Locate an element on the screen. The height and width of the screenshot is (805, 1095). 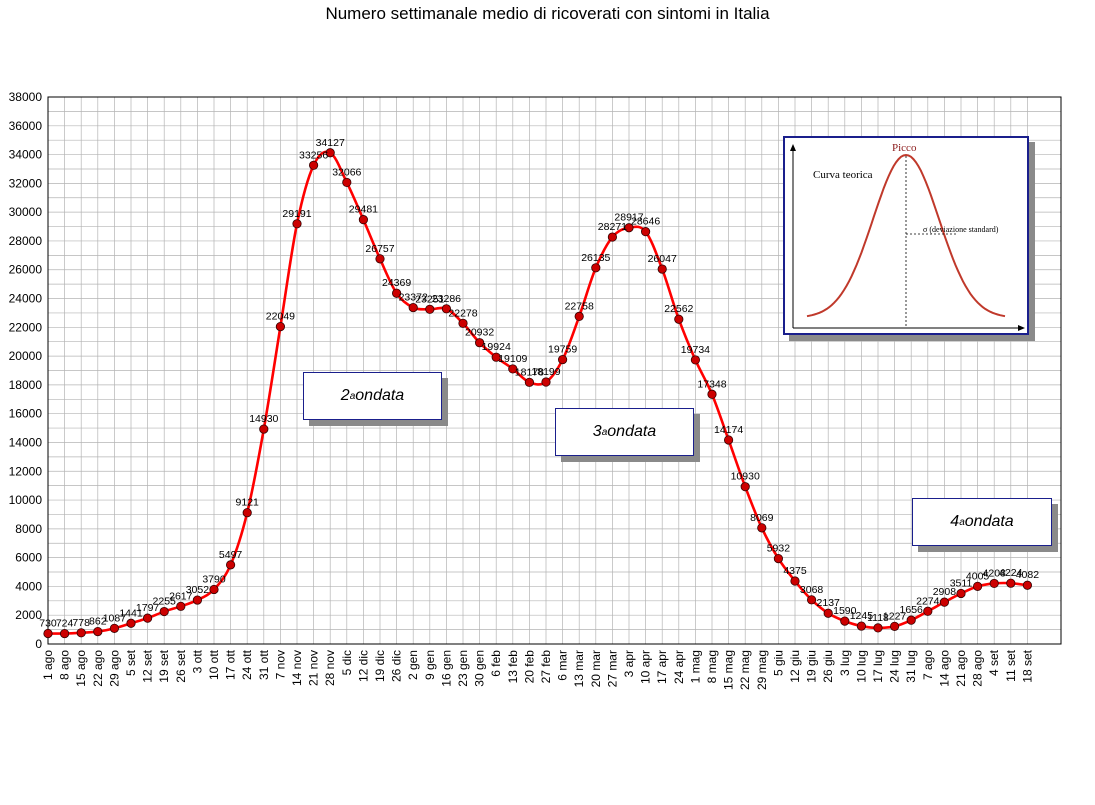
data-label: 3790 is located at coordinates (214, 579).